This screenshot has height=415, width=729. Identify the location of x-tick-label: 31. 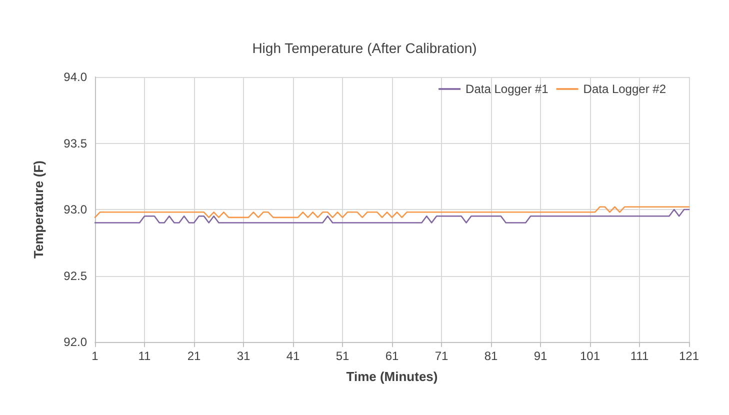
(243, 356).